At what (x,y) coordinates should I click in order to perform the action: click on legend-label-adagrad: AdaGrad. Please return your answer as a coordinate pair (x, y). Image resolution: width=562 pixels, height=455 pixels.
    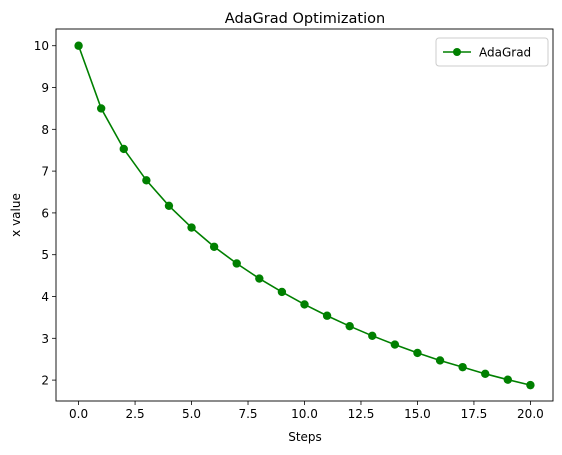
    Looking at the image, I should click on (505, 53).